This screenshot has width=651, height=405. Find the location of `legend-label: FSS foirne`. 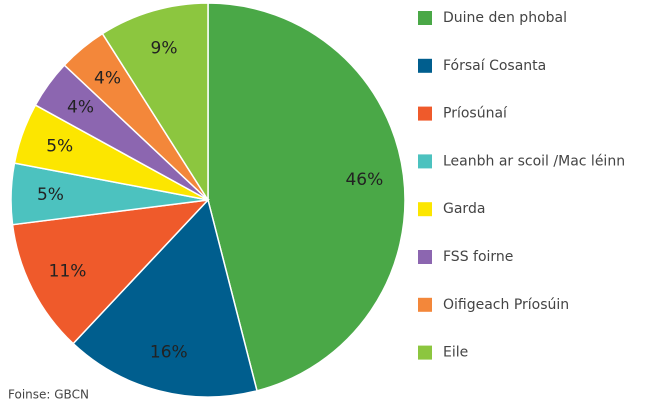

legend-label: FSS foirne is located at coordinates (478, 257).